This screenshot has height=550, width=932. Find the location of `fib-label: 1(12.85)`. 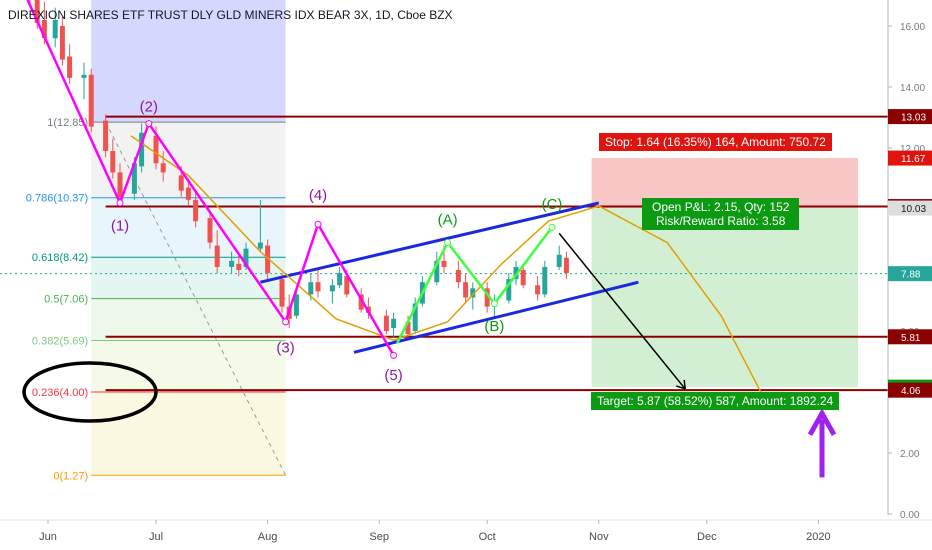

fib-label: 1(12.85) is located at coordinates (67, 123).